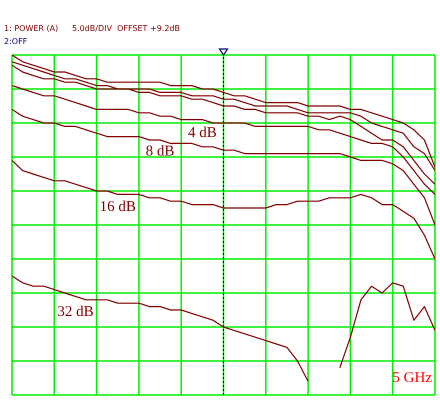  I want to click on text: 1: POWER (A), so click(31, 28).